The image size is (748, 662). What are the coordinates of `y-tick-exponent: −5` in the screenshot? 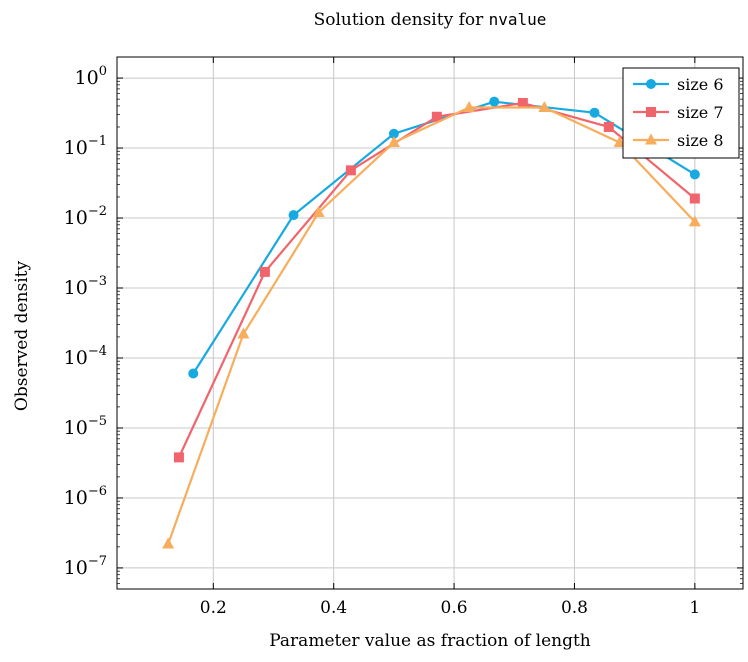 It's located at (97, 421).